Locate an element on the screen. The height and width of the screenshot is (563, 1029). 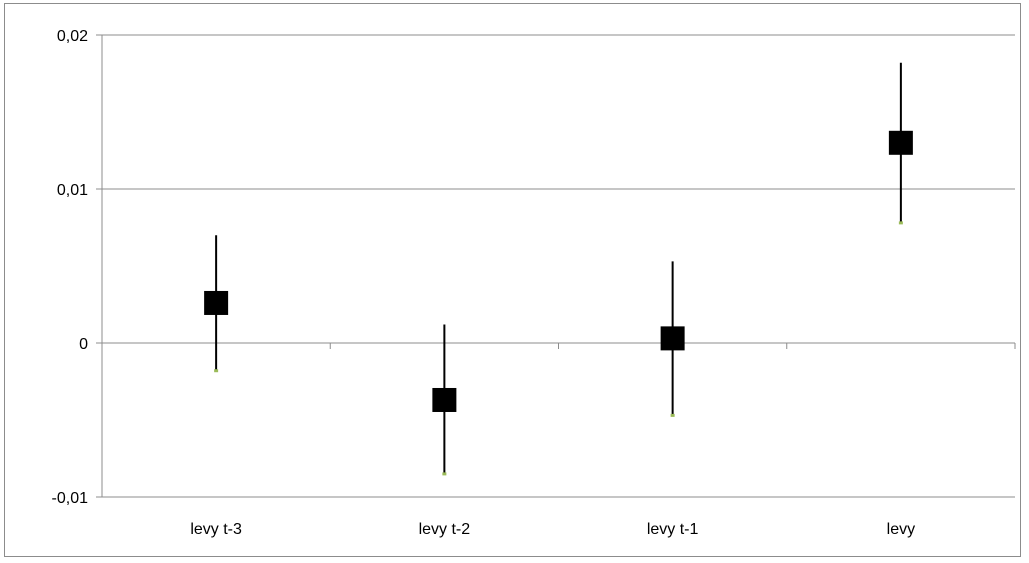
y-tick-label: -0,01 is located at coordinates (70, 498).